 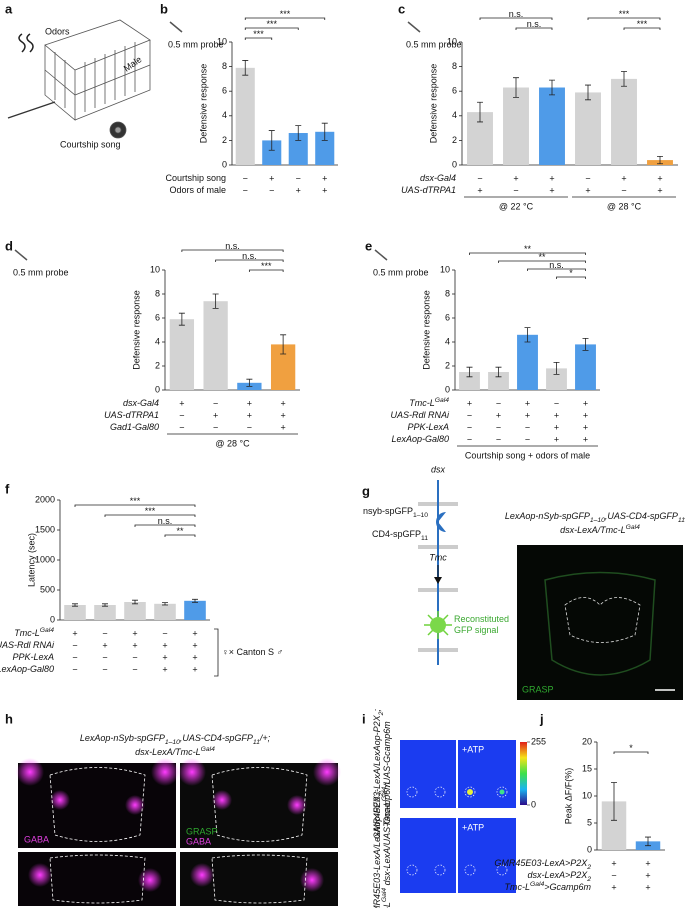 I want to click on condition-label: UAS-dTRPA1, so click(x=131, y=415).